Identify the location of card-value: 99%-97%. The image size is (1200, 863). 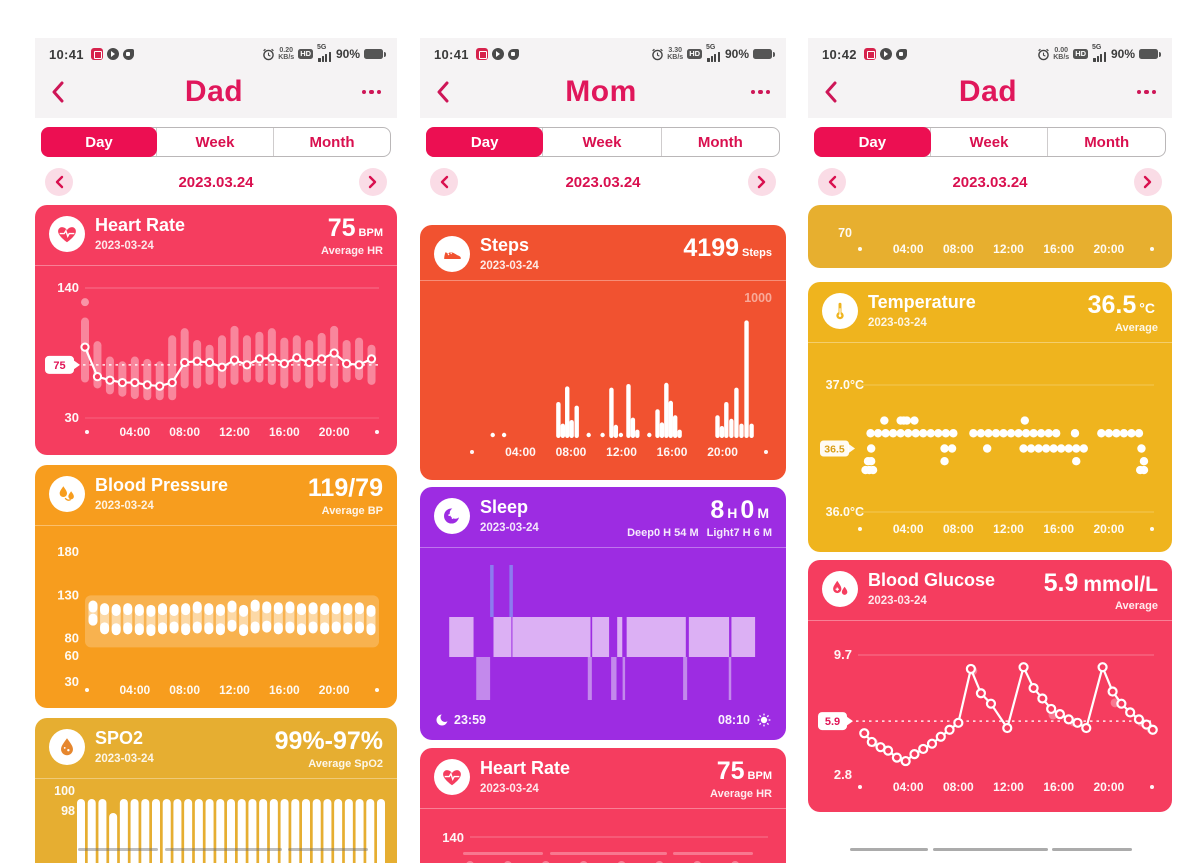
(328, 741).